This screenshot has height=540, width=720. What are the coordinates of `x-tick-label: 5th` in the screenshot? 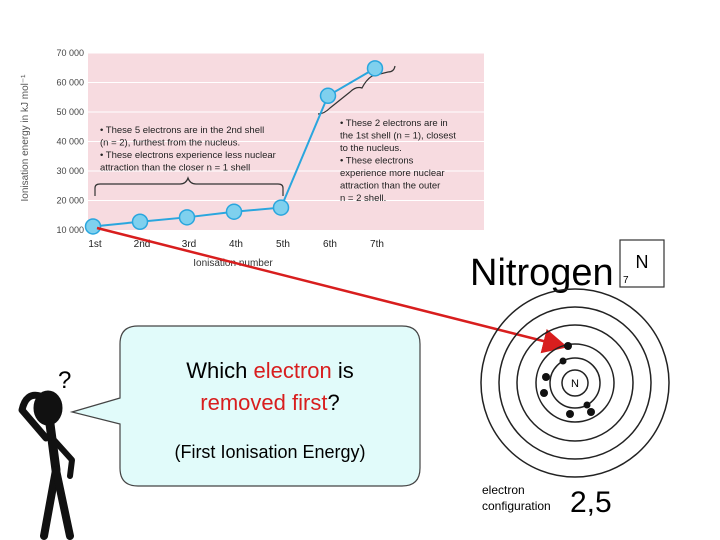 It's located at (283, 244).